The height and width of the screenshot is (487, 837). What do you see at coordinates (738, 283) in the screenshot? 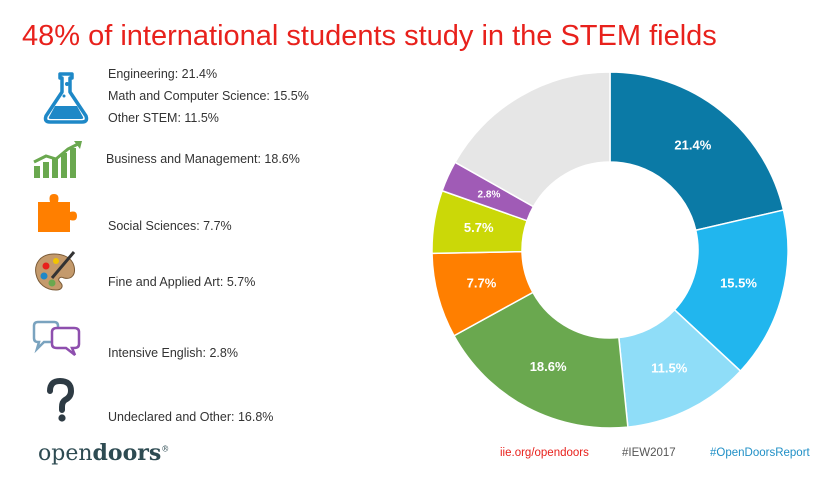
I see `donut-label-2: 15.5%` at bounding box center [738, 283].